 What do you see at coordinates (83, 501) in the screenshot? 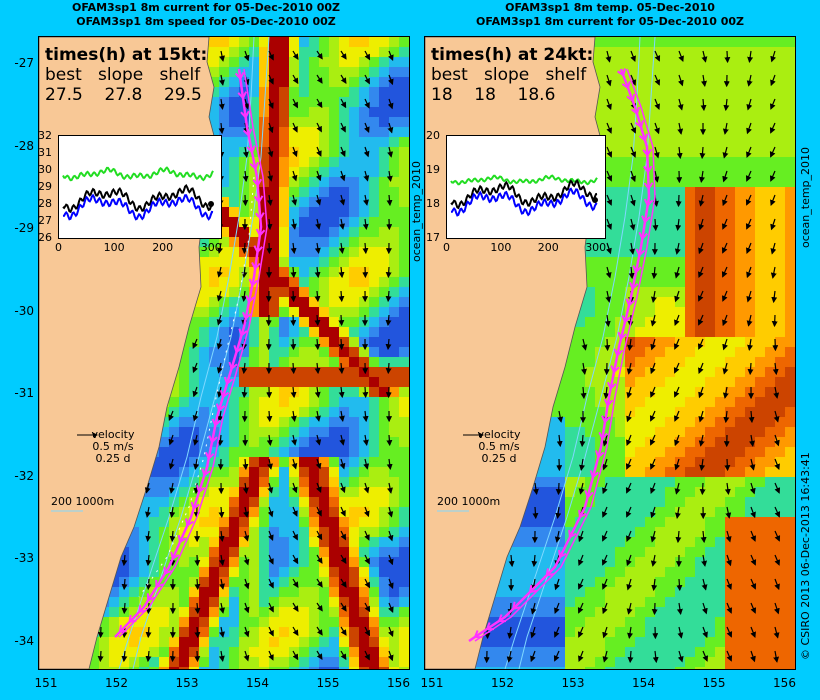
I see `depth-legend: 200 1000m` at bounding box center [83, 501].